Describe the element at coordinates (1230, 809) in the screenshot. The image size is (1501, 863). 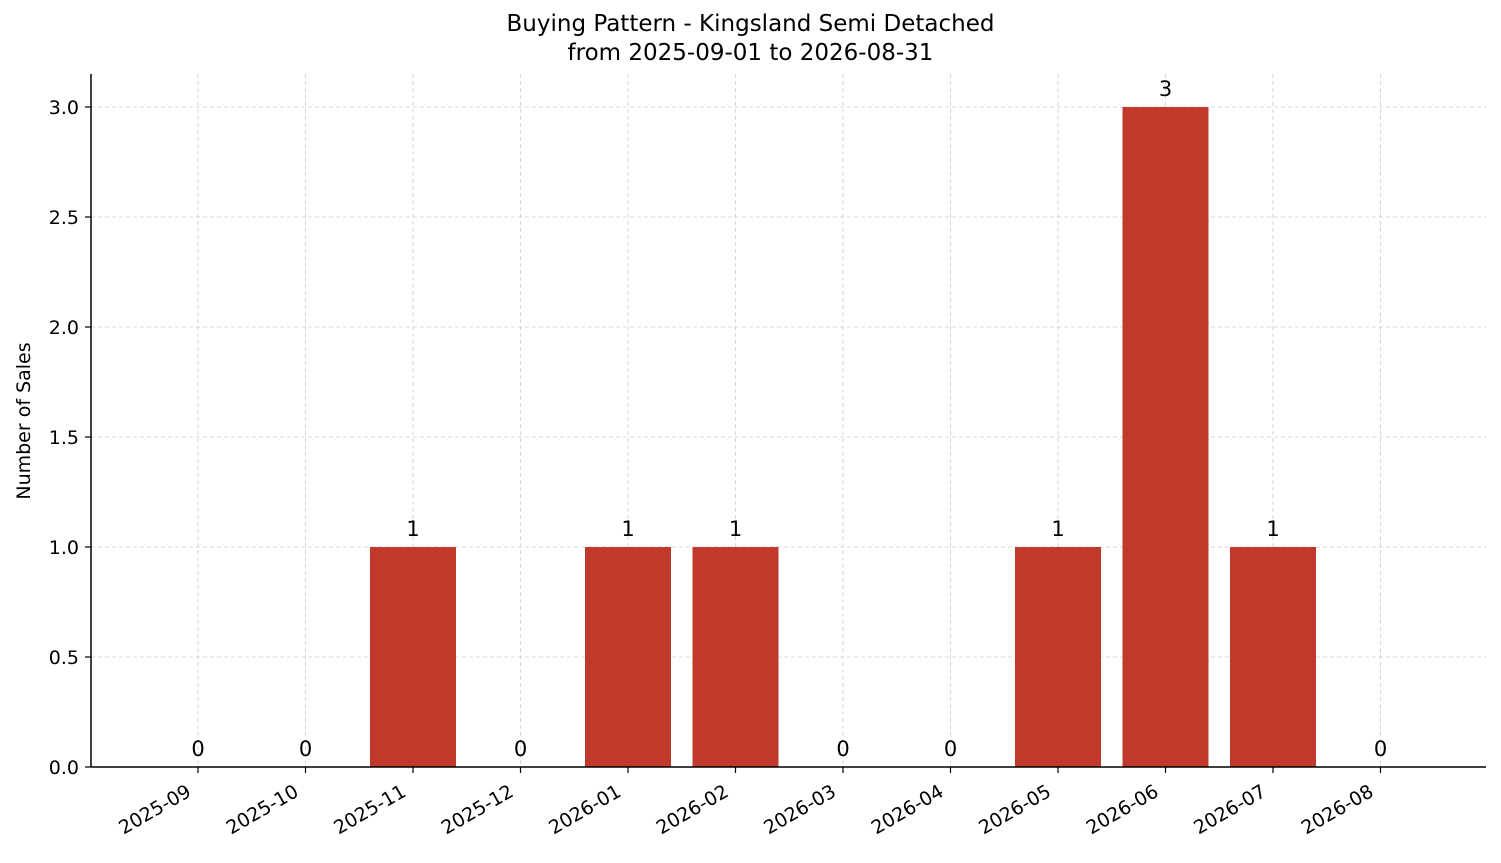
I see `x-tick-label: 2026-07` at that location.